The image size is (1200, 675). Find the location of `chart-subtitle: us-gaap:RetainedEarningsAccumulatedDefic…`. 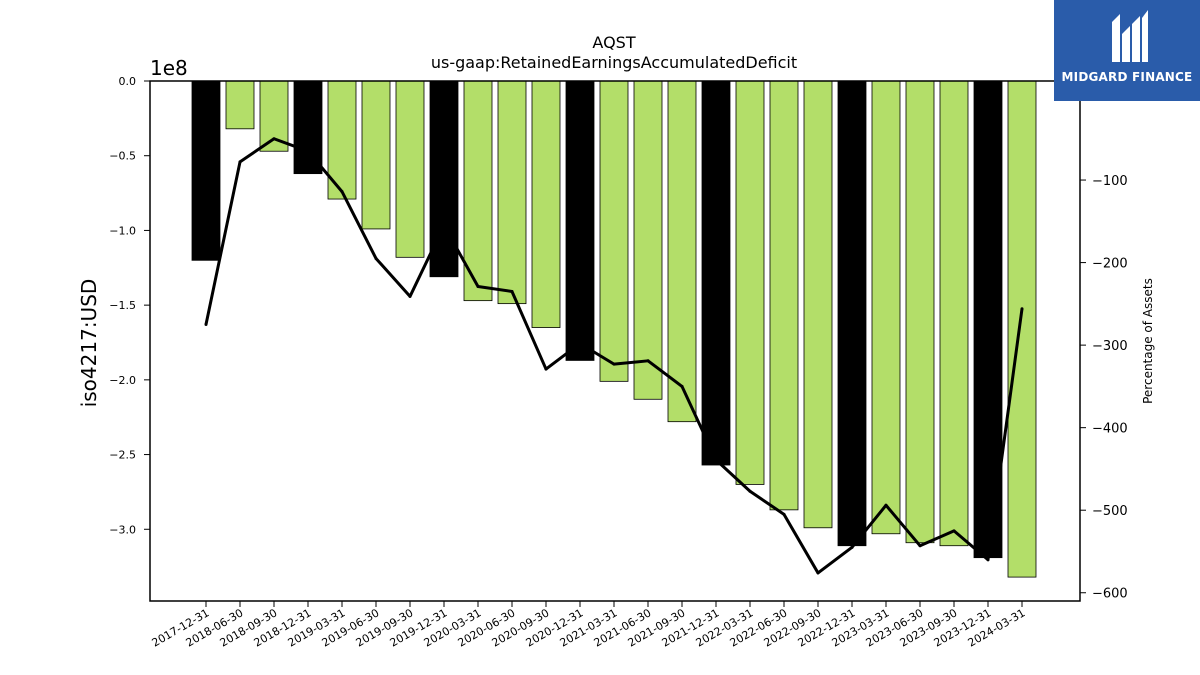

chart-subtitle: us-gaap:RetainedEarningsAccumulatedDefic… is located at coordinates (614, 62).